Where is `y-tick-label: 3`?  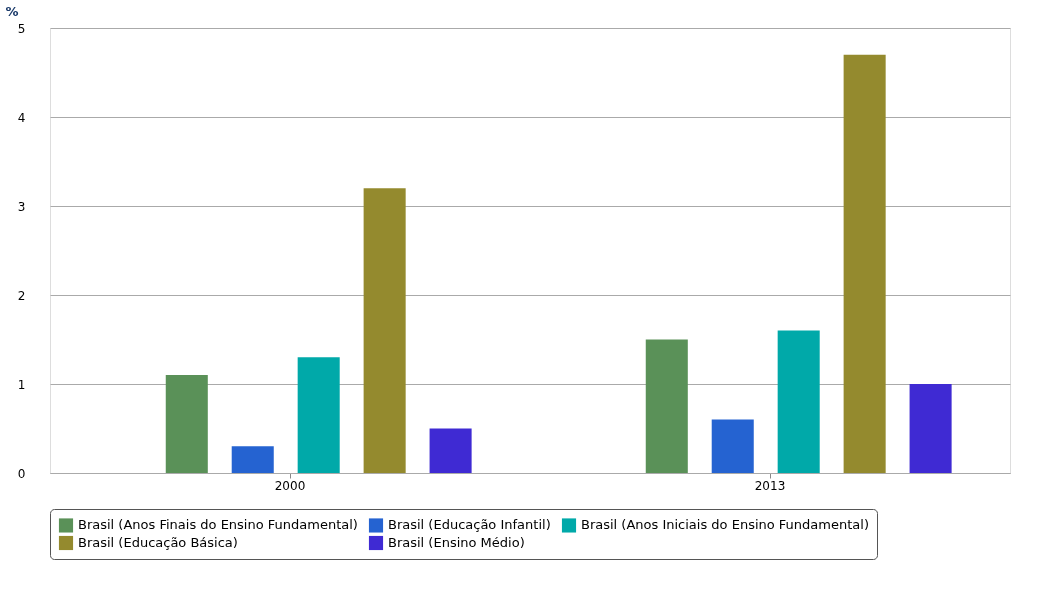
y-tick-label: 3 is located at coordinates (21, 206).